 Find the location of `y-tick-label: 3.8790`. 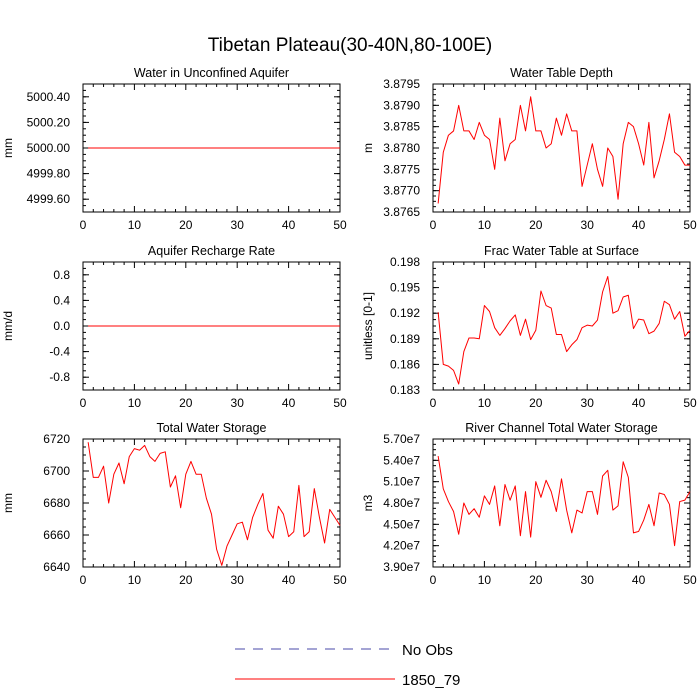

y-tick-label: 3.8790 is located at coordinates (401, 105).